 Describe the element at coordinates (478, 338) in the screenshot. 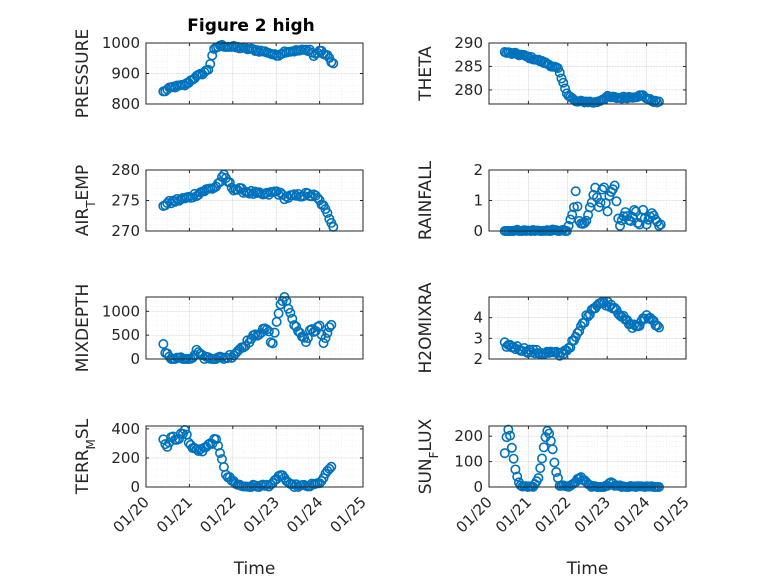

I see `y-tick-label: 3` at that location.